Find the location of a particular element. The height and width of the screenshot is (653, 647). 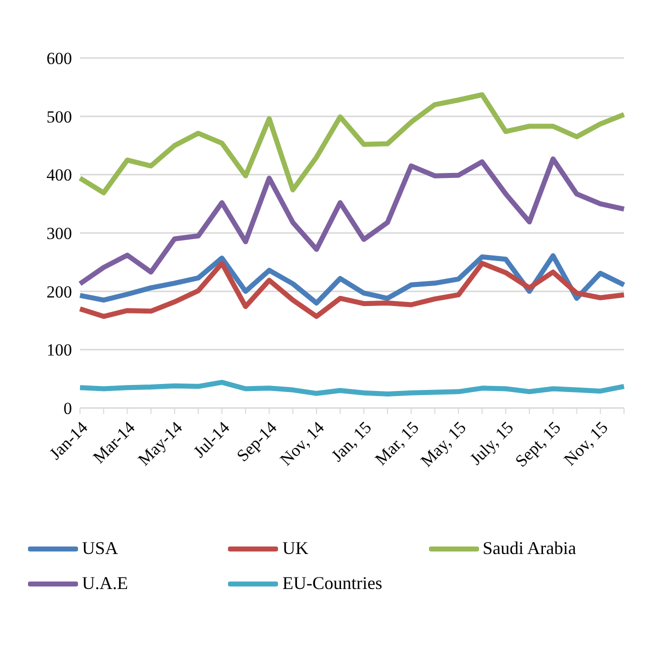

legend-label: EU-Countries is located at coordinates (332, 583).